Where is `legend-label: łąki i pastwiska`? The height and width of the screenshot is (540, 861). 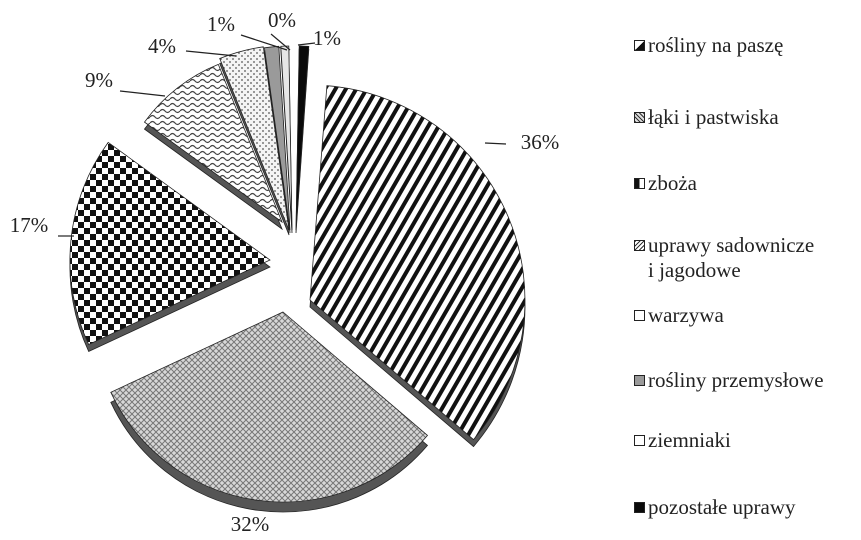
legend-label: łąki i pastwiska is located at coordinates (713, 117).